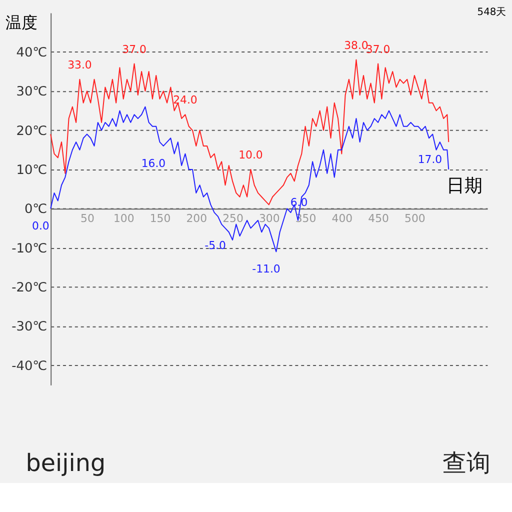 This screenshot has width=512, height=512. What do you see at coordinates (66, 463) in the screenshot?
I see `text: beijing` at bounding box center [66, 463].